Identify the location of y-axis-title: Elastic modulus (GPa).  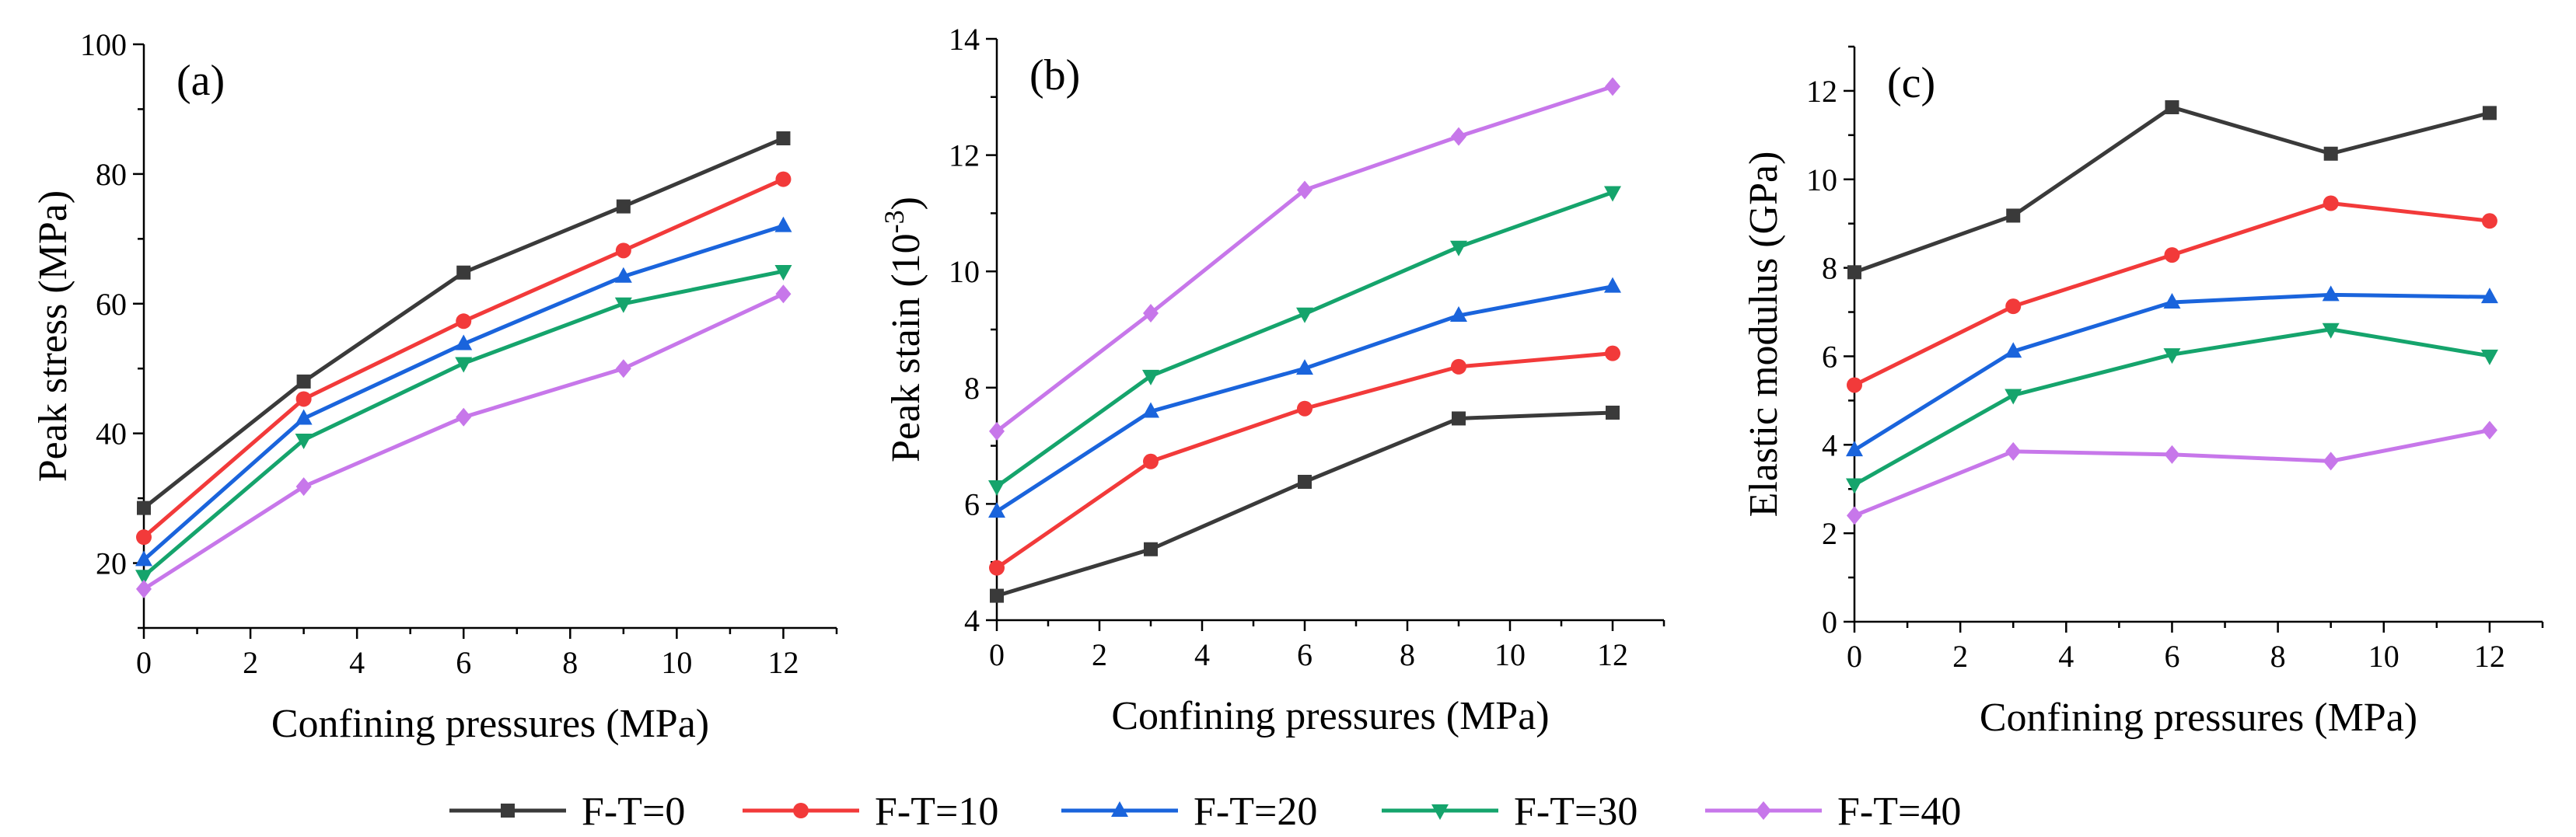
(1764, 335).